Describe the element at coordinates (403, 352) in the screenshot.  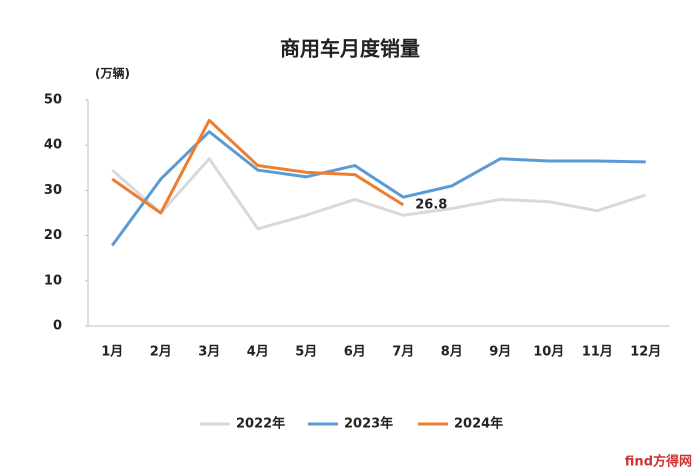
I see `x-tick-label: 7月` at that location.